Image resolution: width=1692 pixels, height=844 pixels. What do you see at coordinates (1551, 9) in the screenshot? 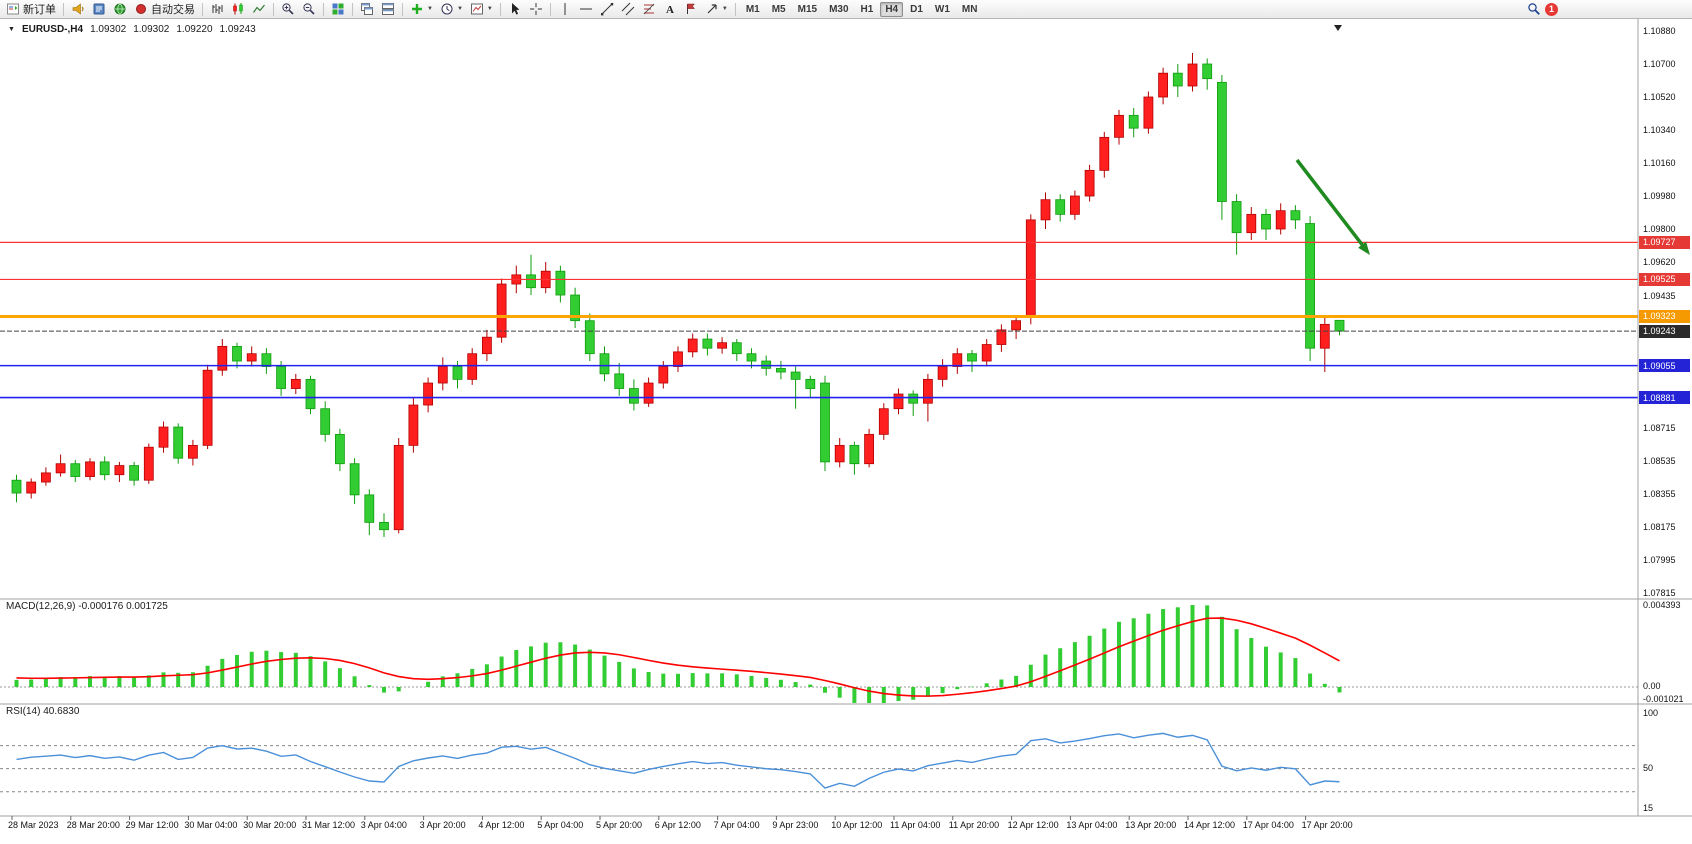
I see `notification-badge: 1` at bounding box center [1551, 9].